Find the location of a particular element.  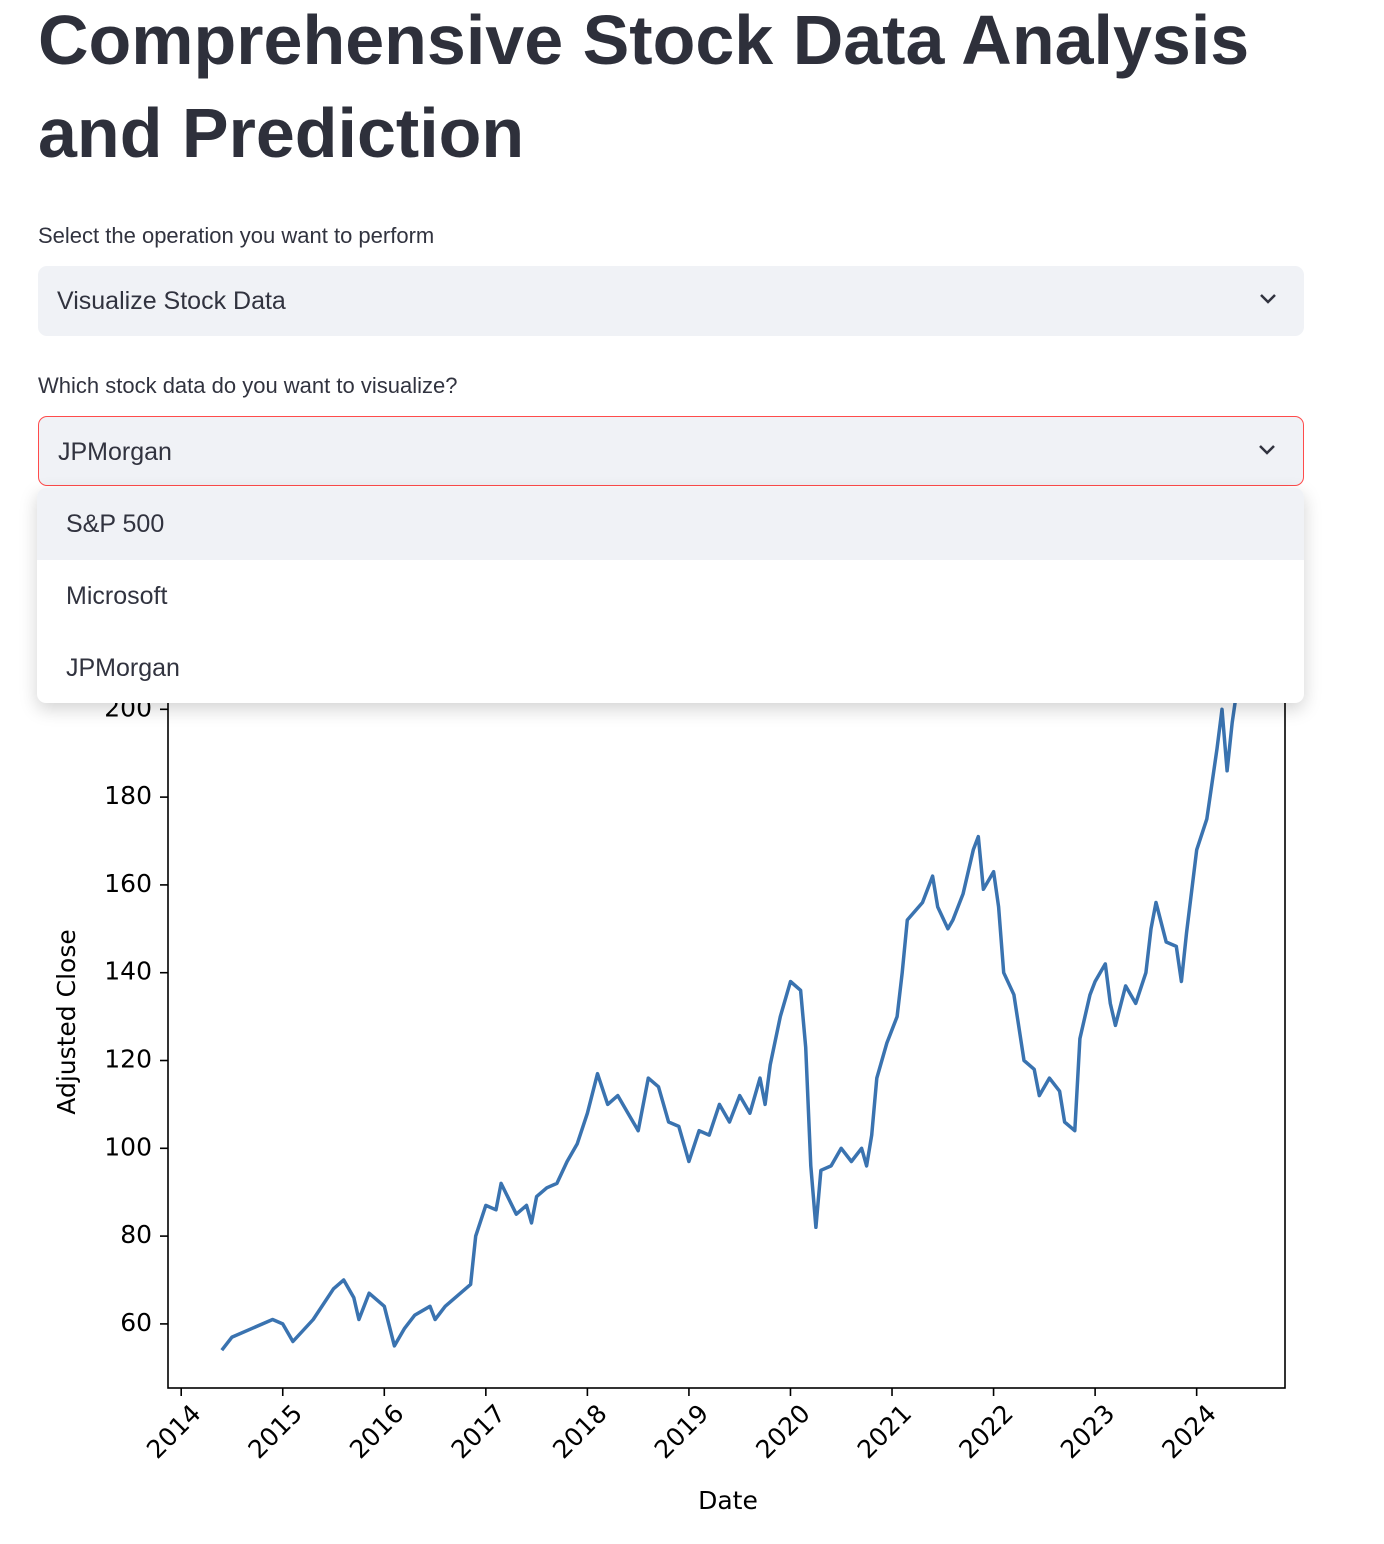

x-tick-label: 2023 is located at coordinates (1087, 1431).